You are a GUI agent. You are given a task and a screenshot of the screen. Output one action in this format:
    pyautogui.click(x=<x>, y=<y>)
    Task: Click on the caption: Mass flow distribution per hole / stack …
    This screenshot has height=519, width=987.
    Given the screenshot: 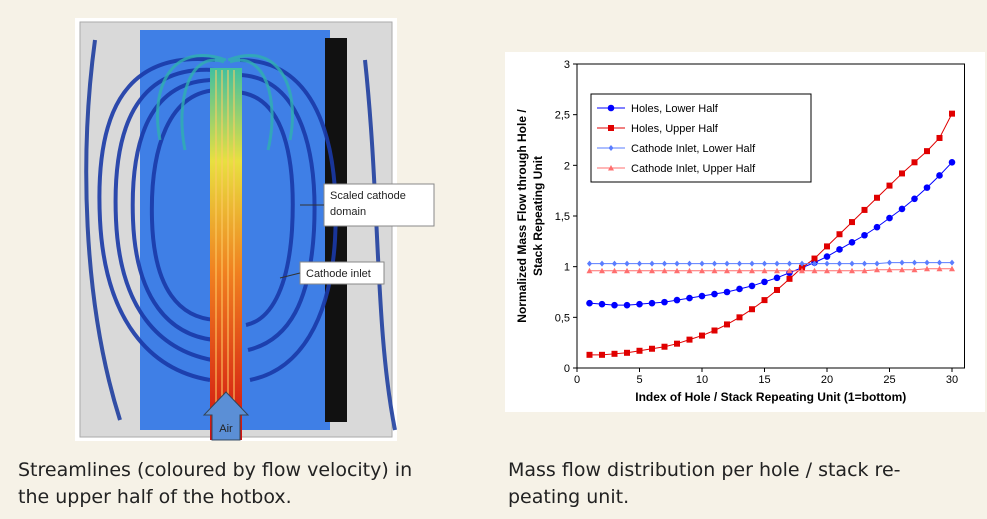 What is the action you would take?
    pyautogui.click(x=704, y=470)
    